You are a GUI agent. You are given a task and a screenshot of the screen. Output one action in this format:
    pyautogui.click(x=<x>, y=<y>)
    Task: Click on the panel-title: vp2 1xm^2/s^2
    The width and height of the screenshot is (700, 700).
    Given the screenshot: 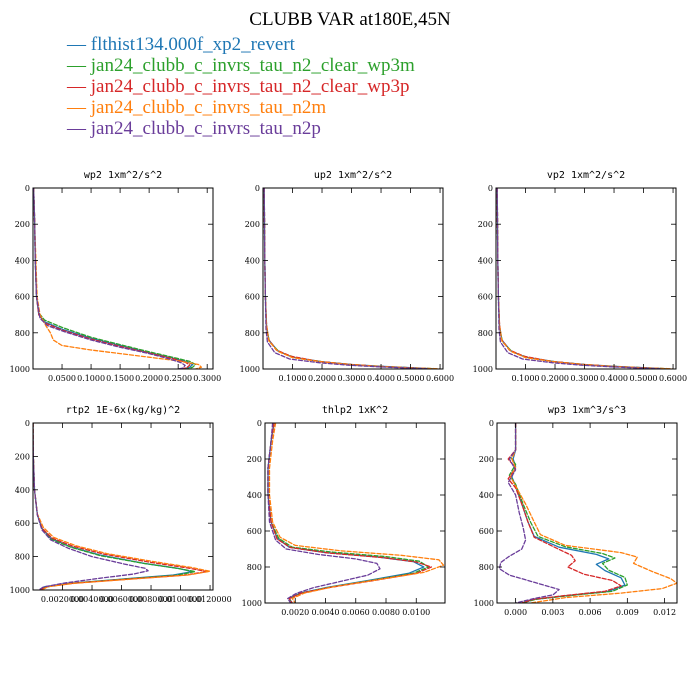 What is the action you would take?
    pyautogui.click(x=586, y=175)
    